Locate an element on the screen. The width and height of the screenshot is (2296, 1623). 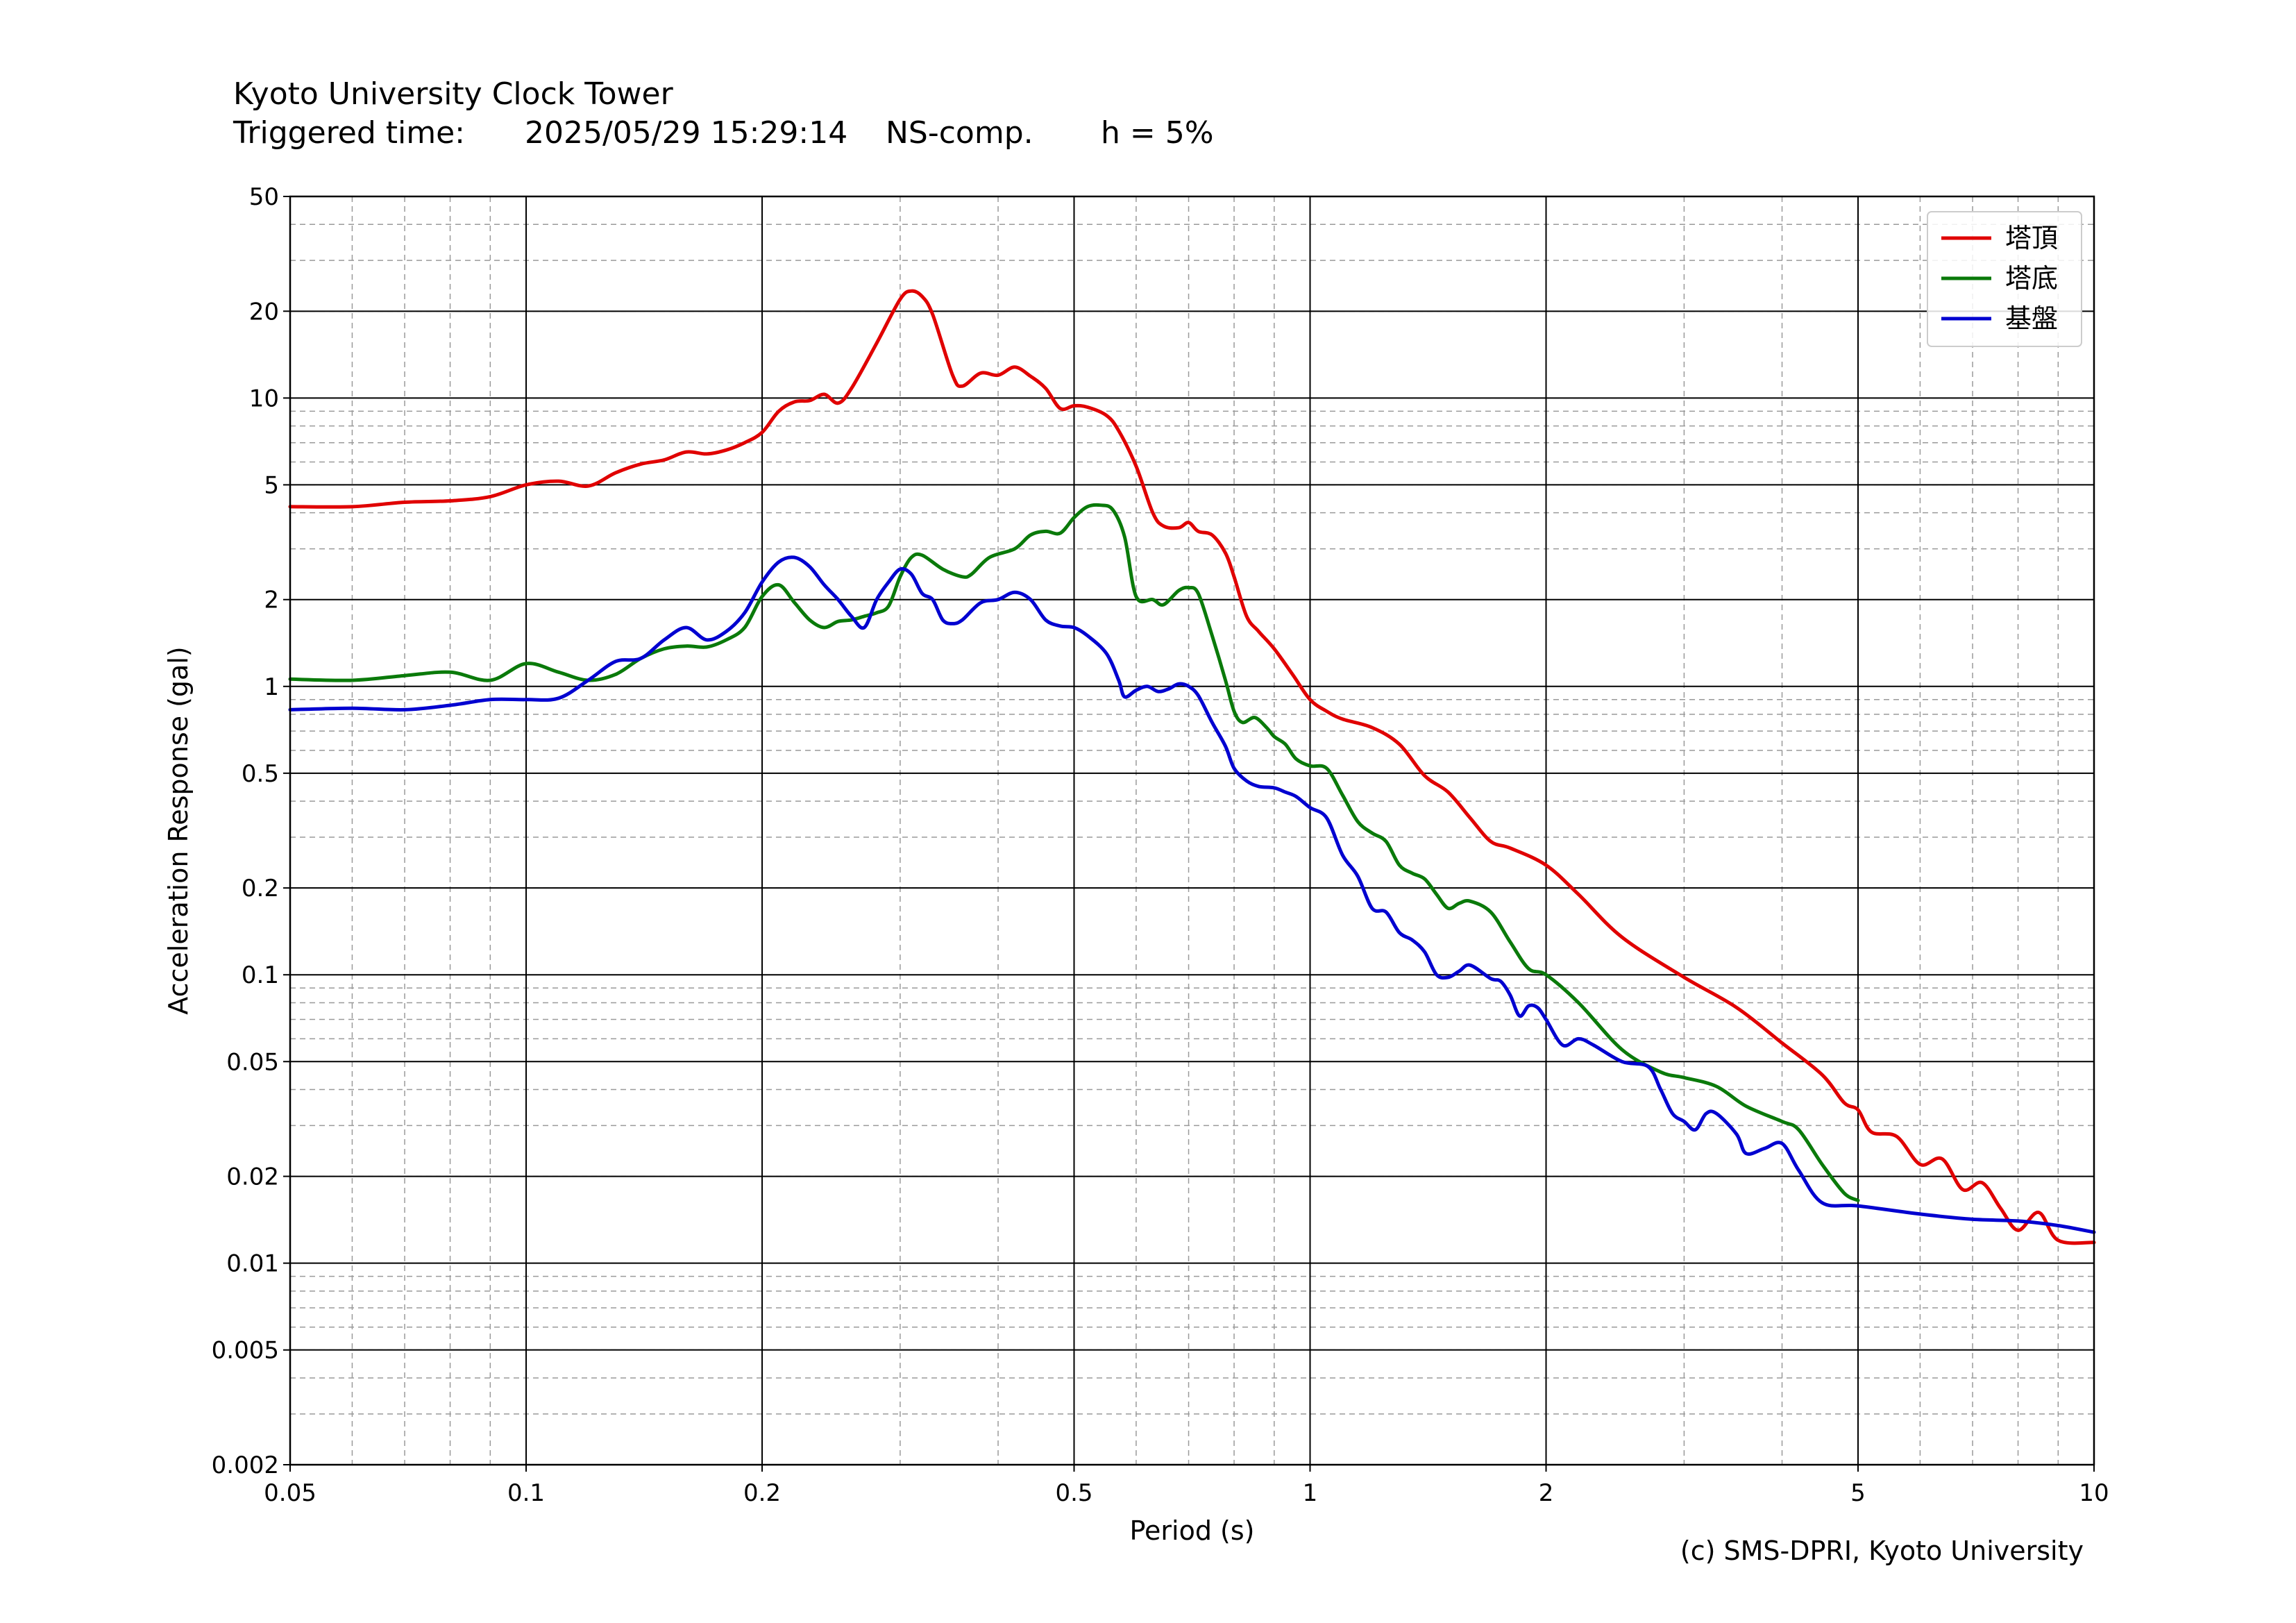
y-tick-label: 5 is located at coordinates (272, 485).